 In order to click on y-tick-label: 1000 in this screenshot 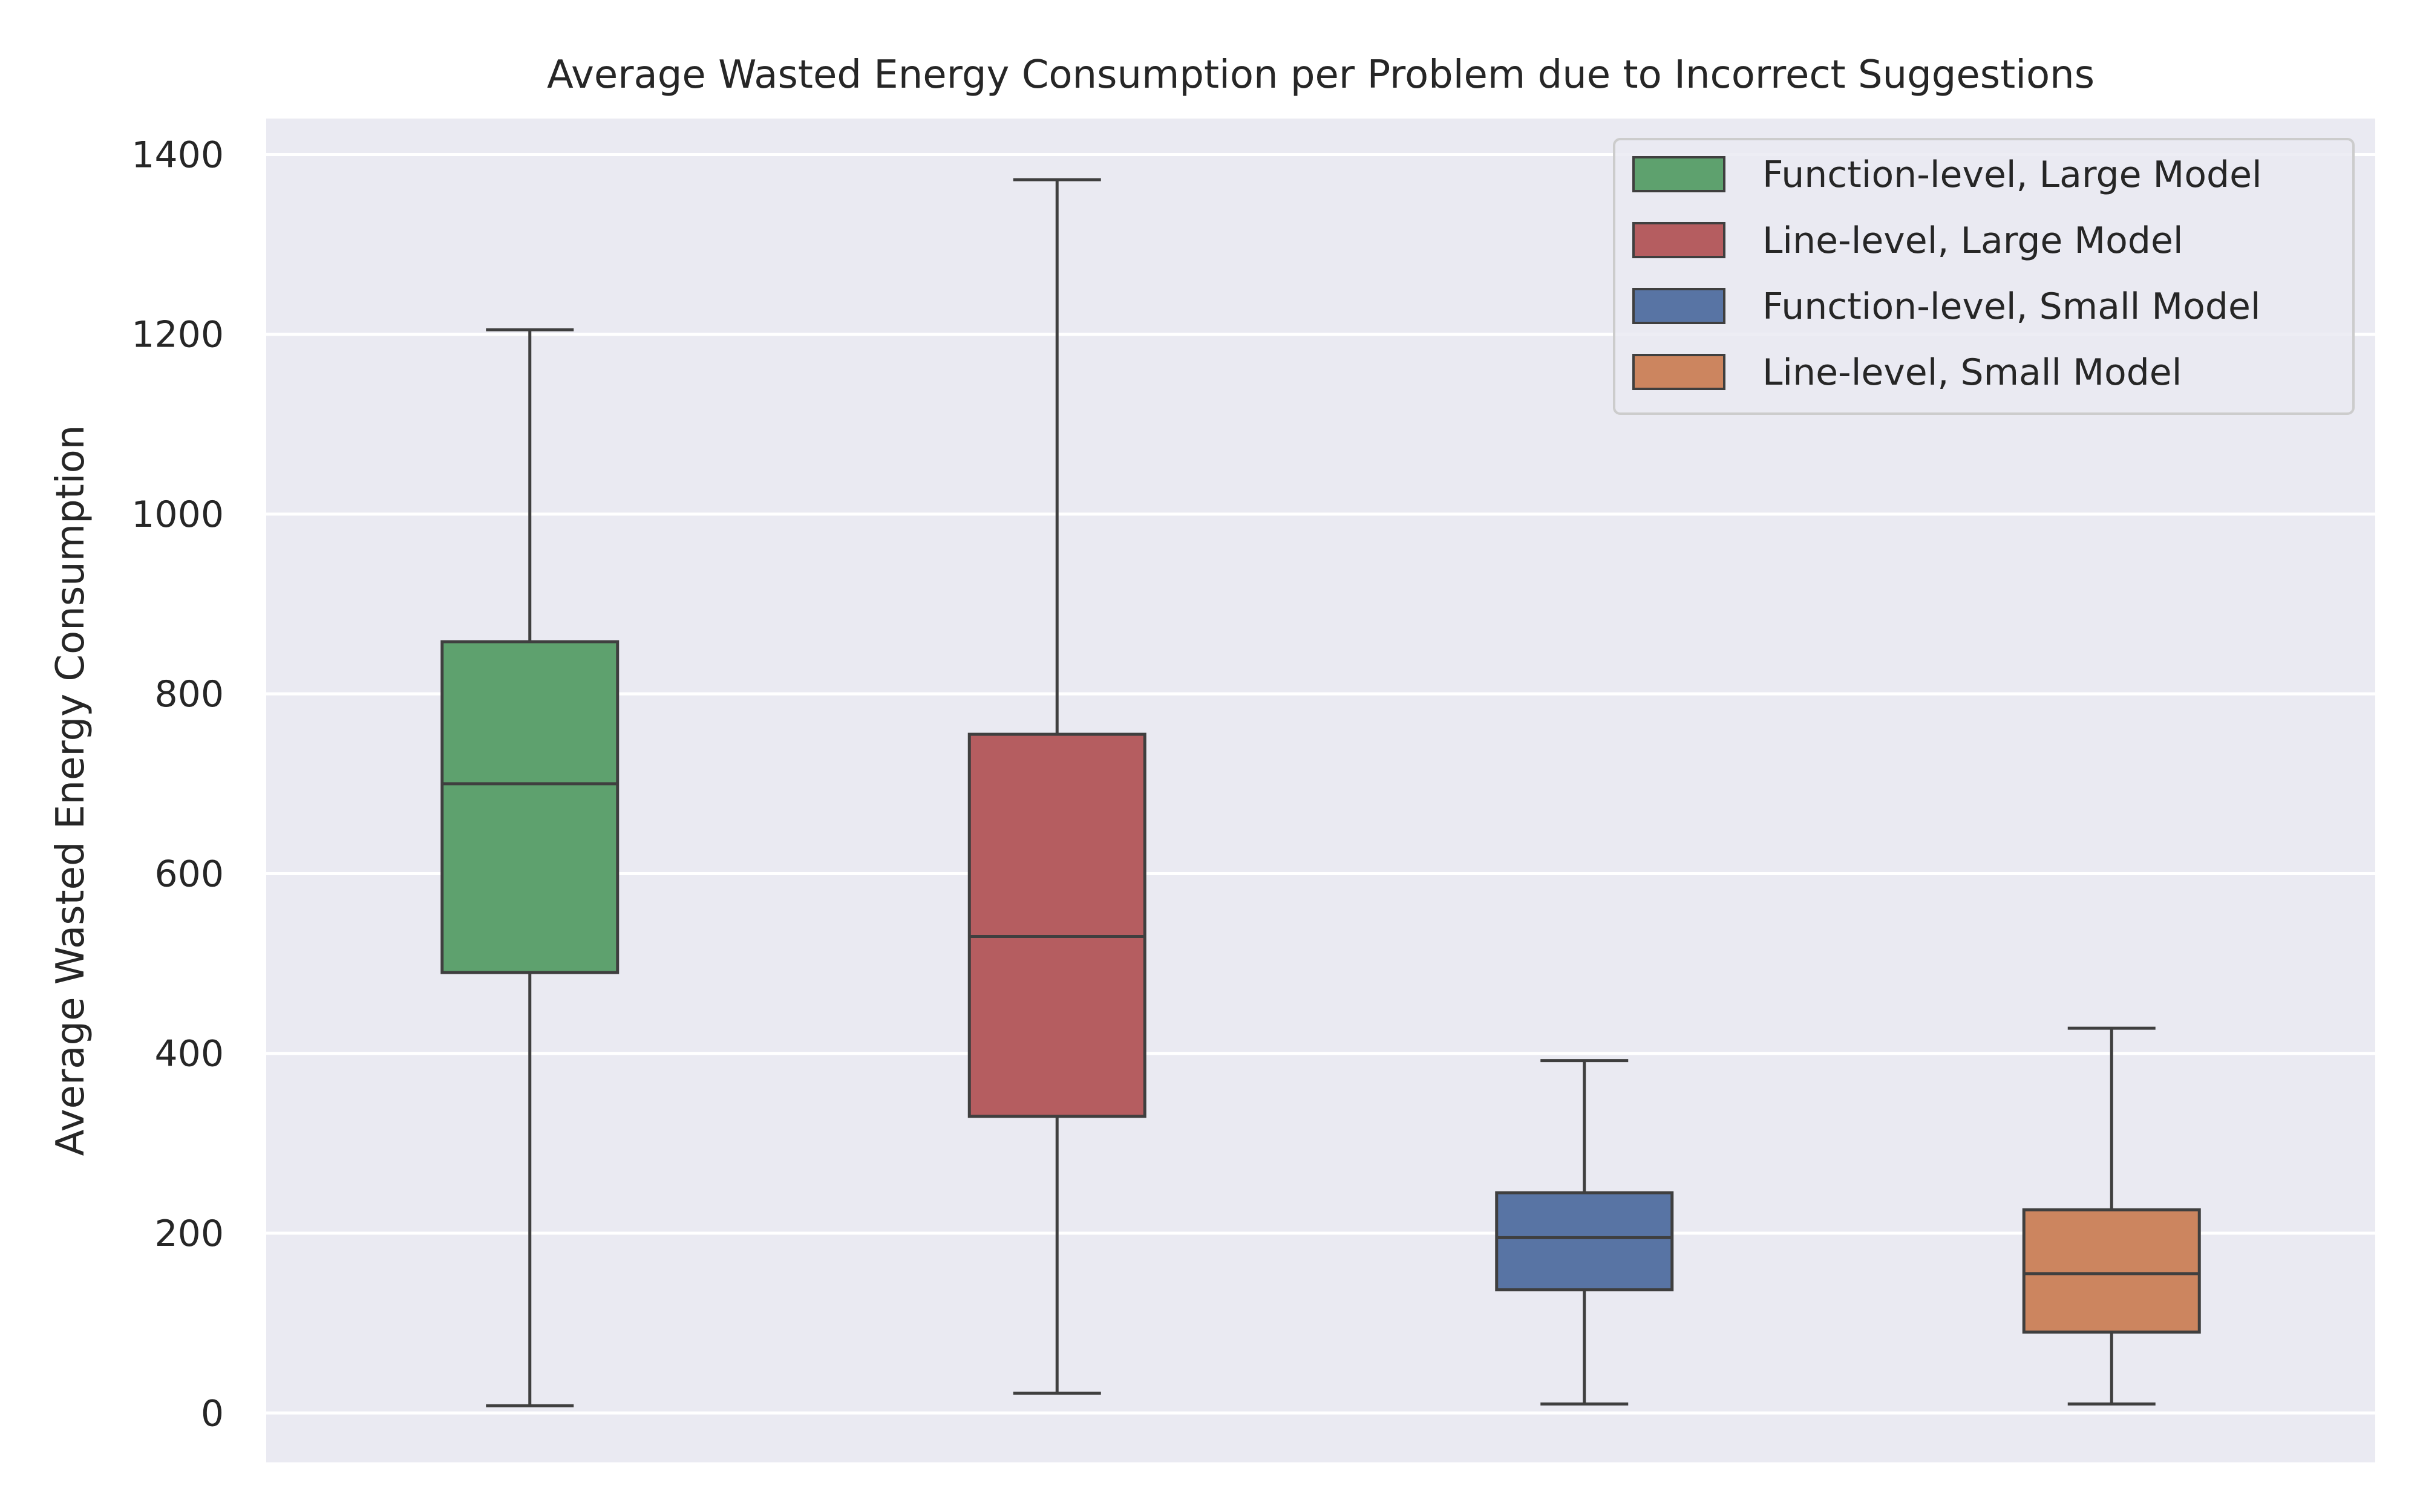, I will do `click(177, 515)`.